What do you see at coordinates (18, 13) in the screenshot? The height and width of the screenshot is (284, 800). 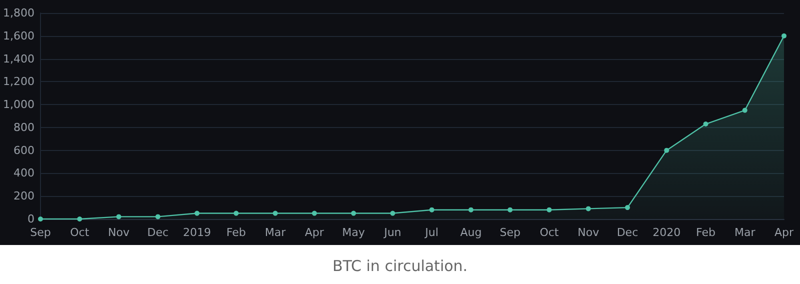 I see `y-tick-label: 1,800` at bounding box center [18, 13].